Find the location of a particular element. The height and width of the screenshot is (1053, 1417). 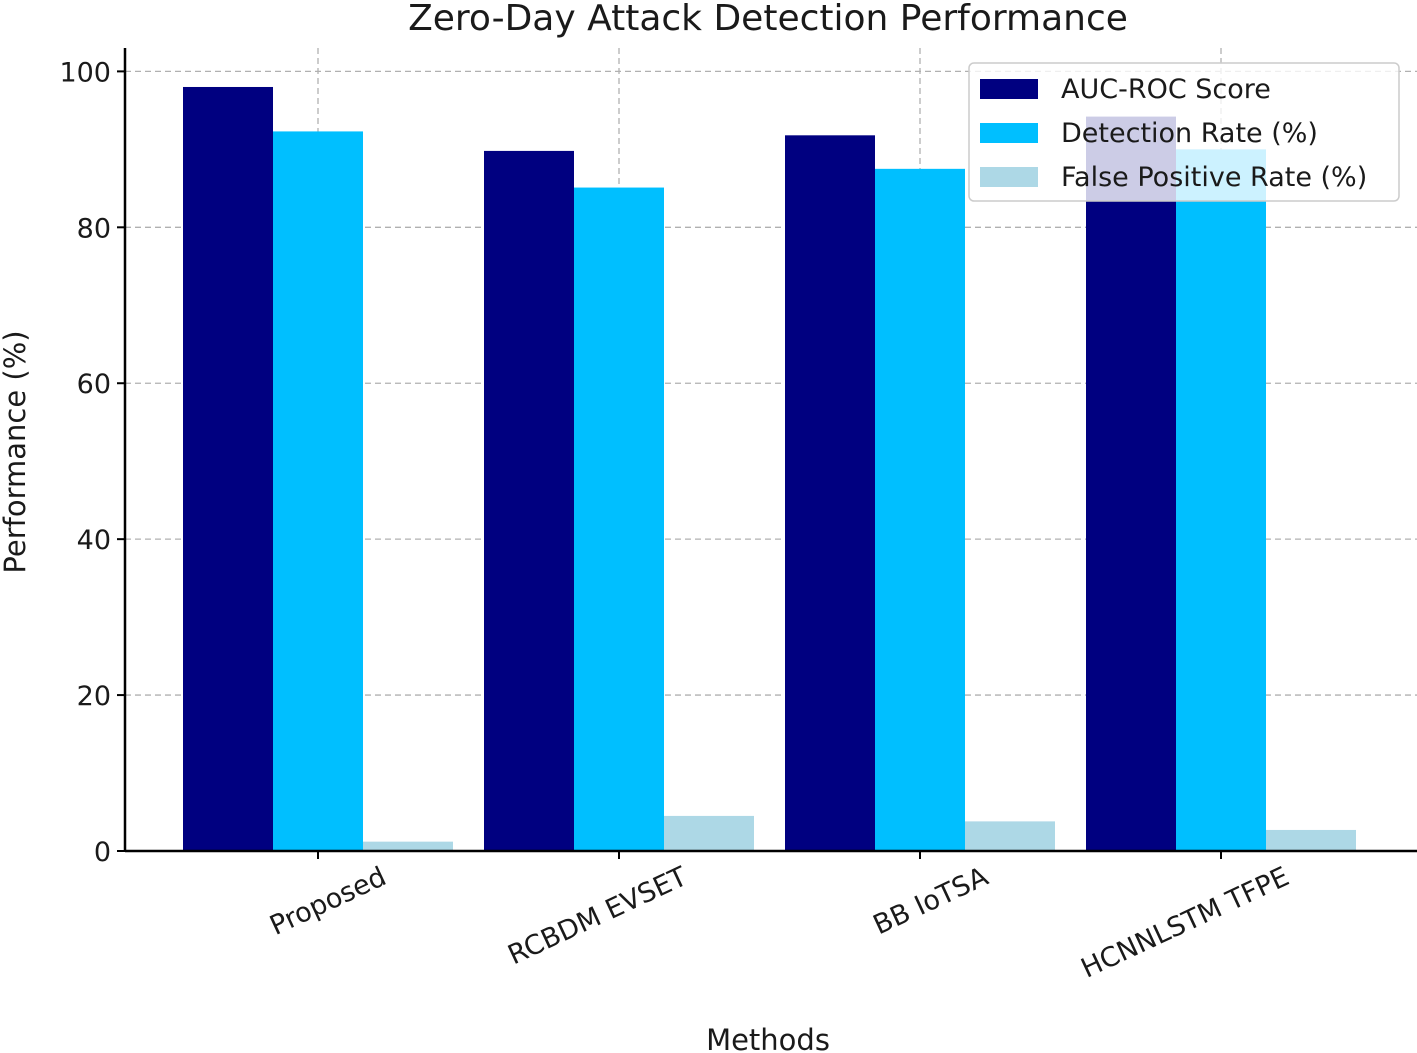

legend-label: Detection Rate (%) is located at coordinates (1189, 133).